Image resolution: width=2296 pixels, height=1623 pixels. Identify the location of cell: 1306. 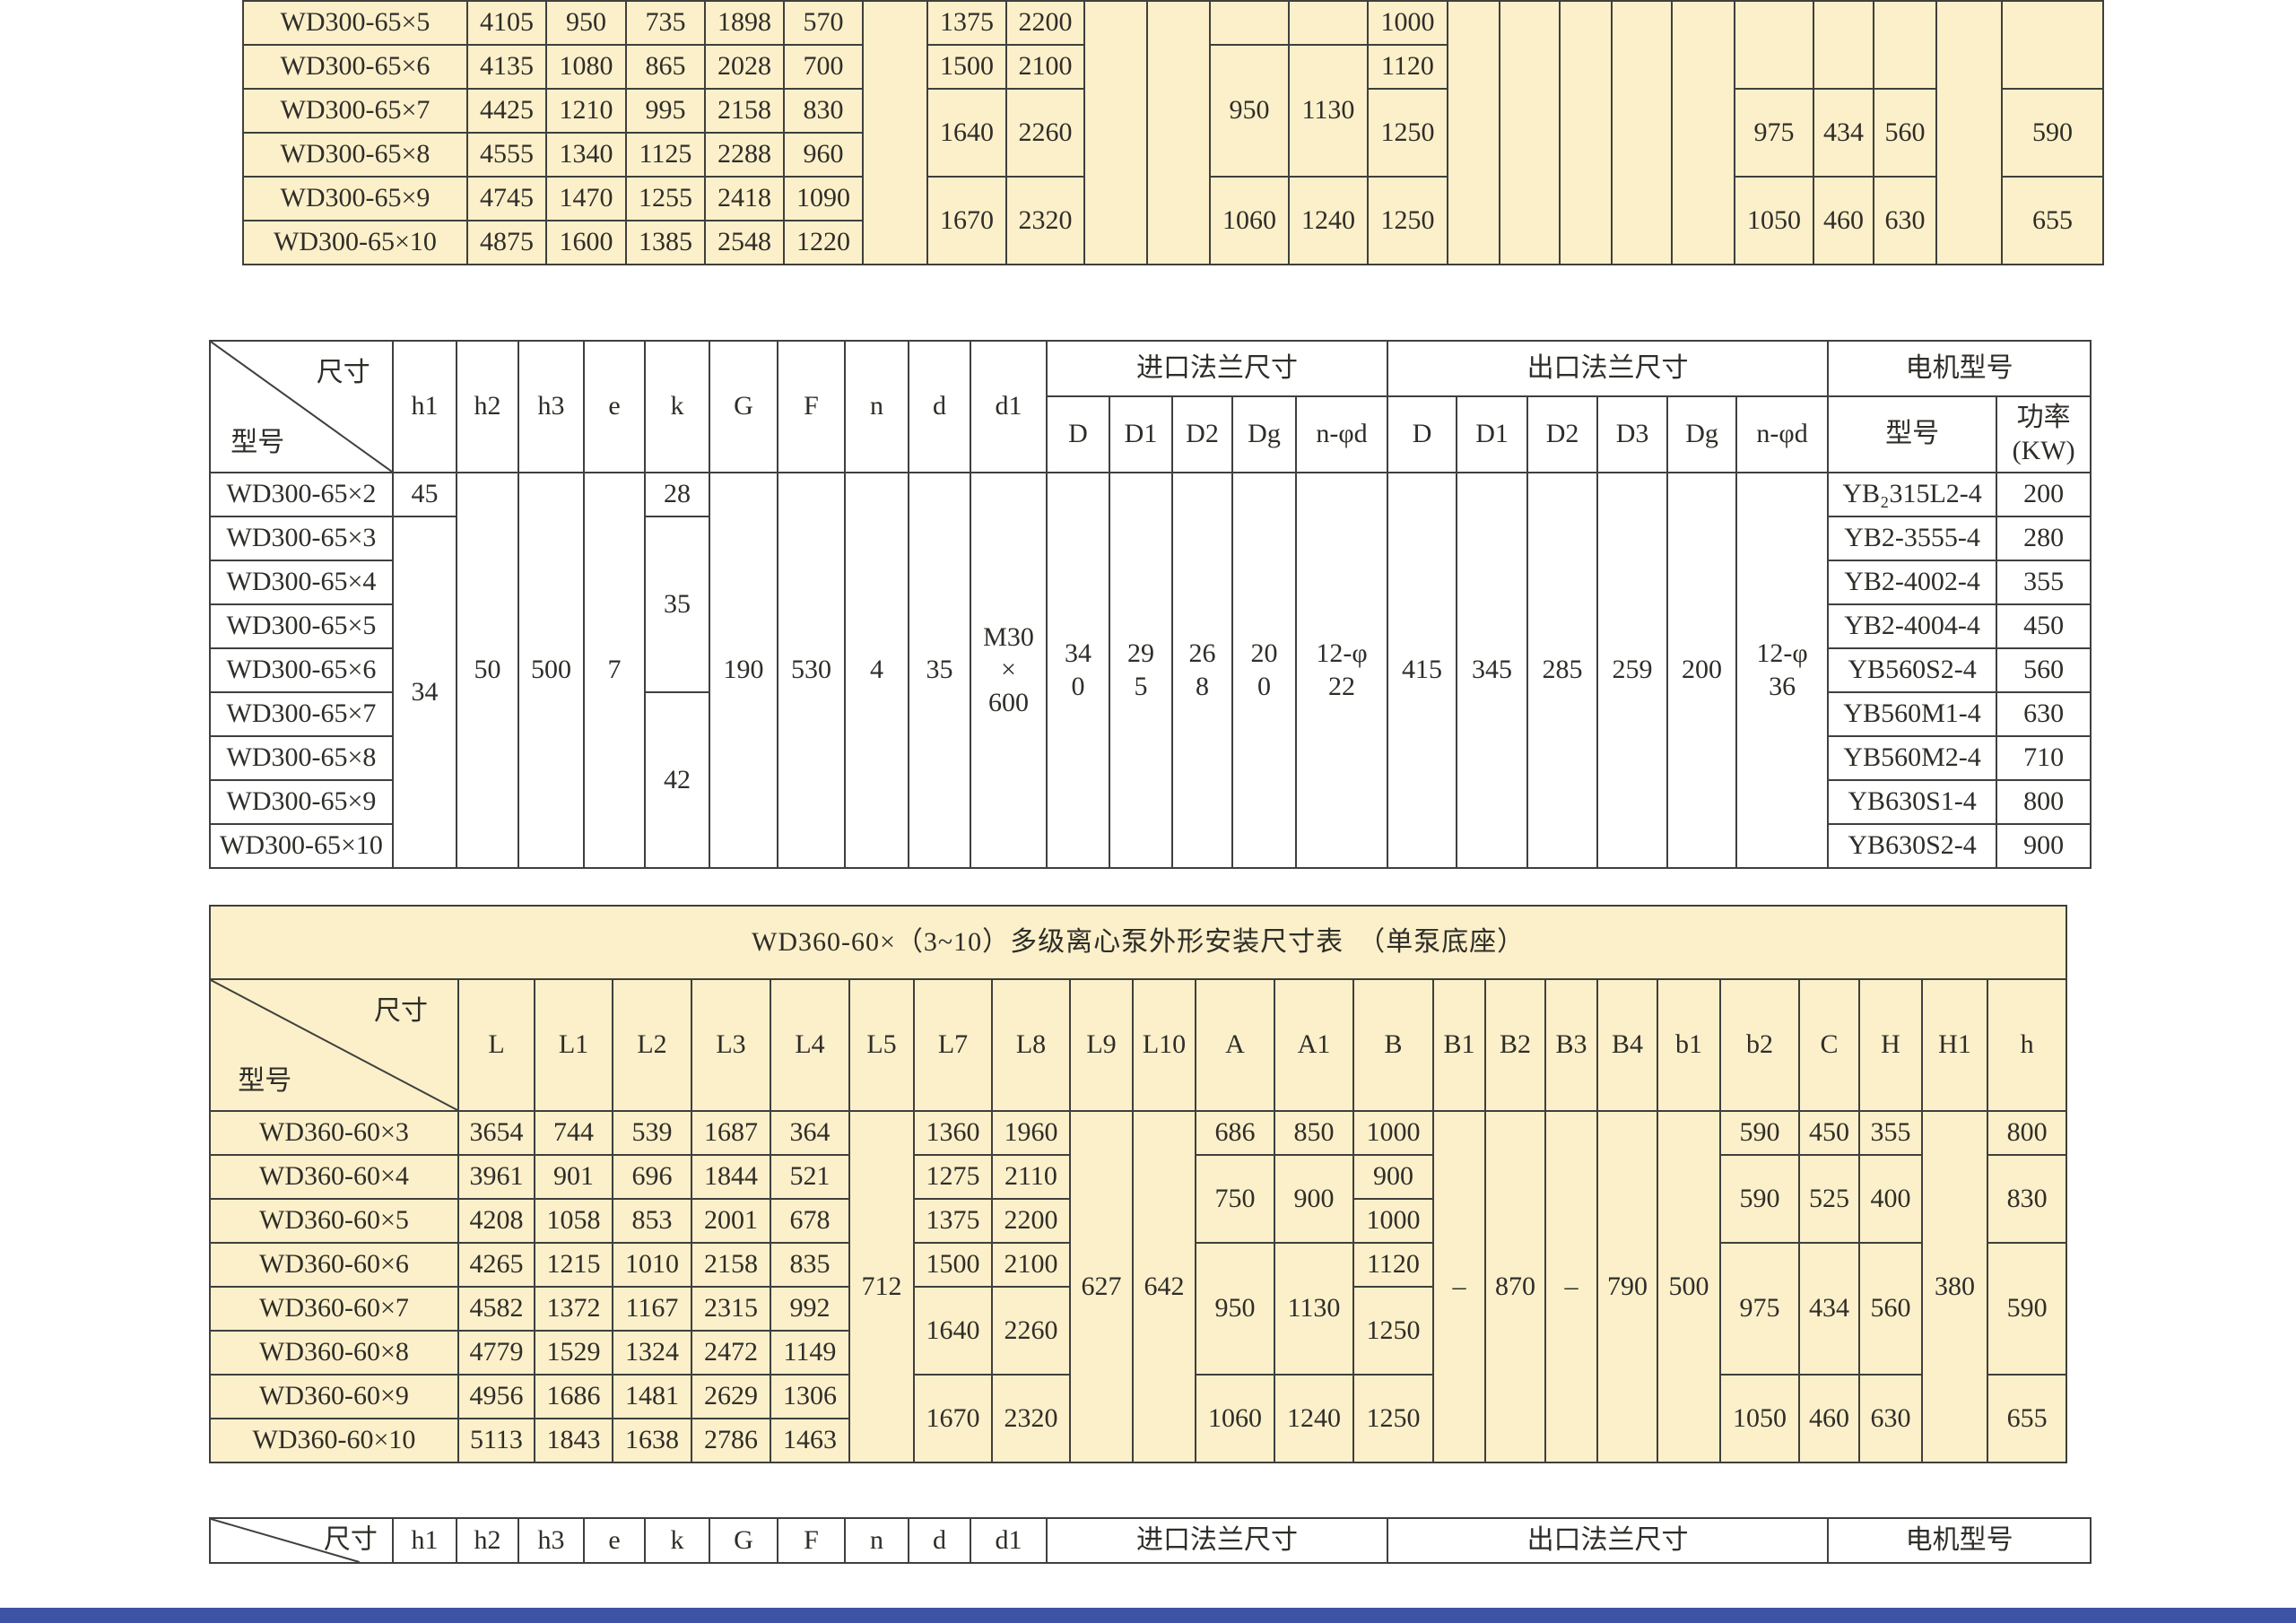
(810, 1396).